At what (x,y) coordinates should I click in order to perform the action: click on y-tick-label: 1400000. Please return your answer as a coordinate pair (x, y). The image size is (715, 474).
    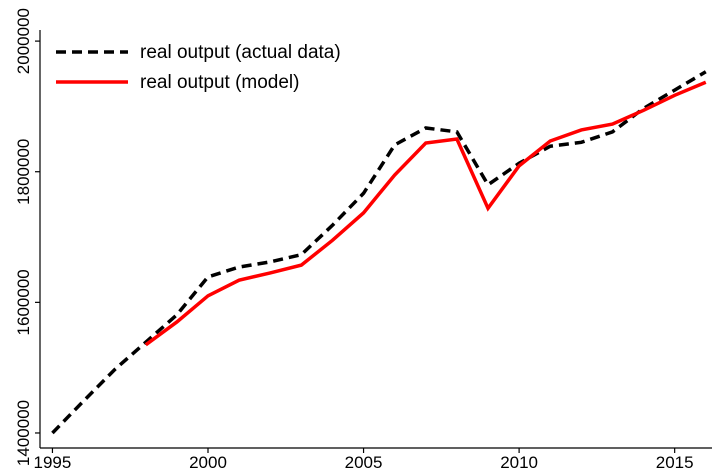
    Looking at the image, I should click on (23, 433).